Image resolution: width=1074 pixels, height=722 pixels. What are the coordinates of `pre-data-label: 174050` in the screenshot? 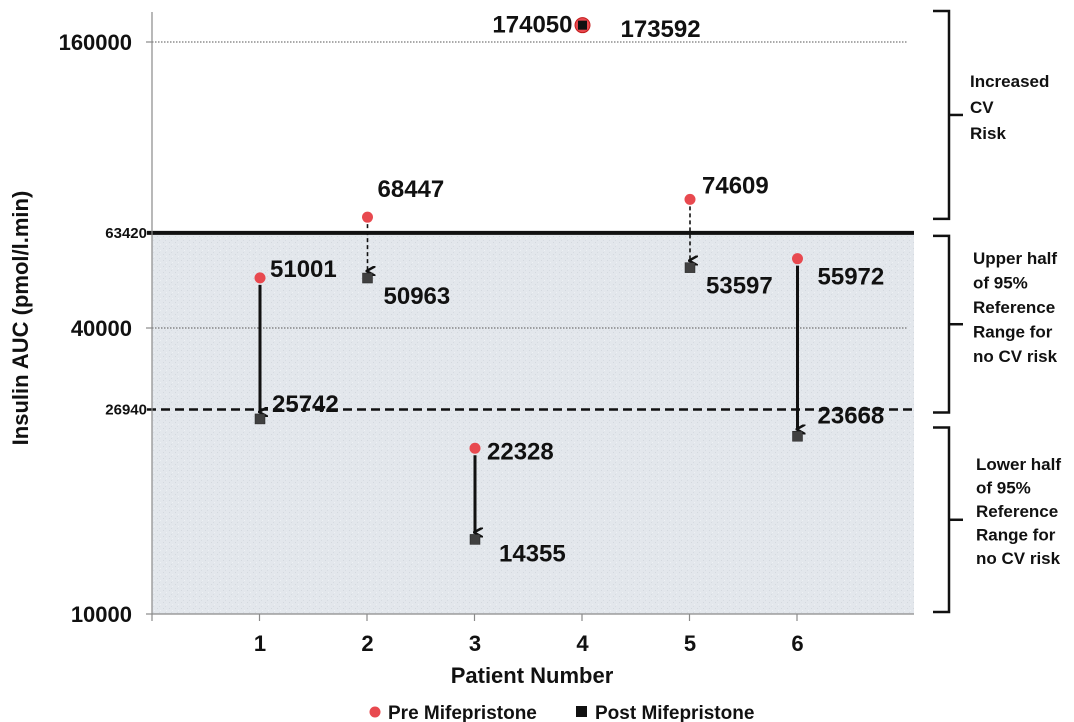 It's located at (532, 25).